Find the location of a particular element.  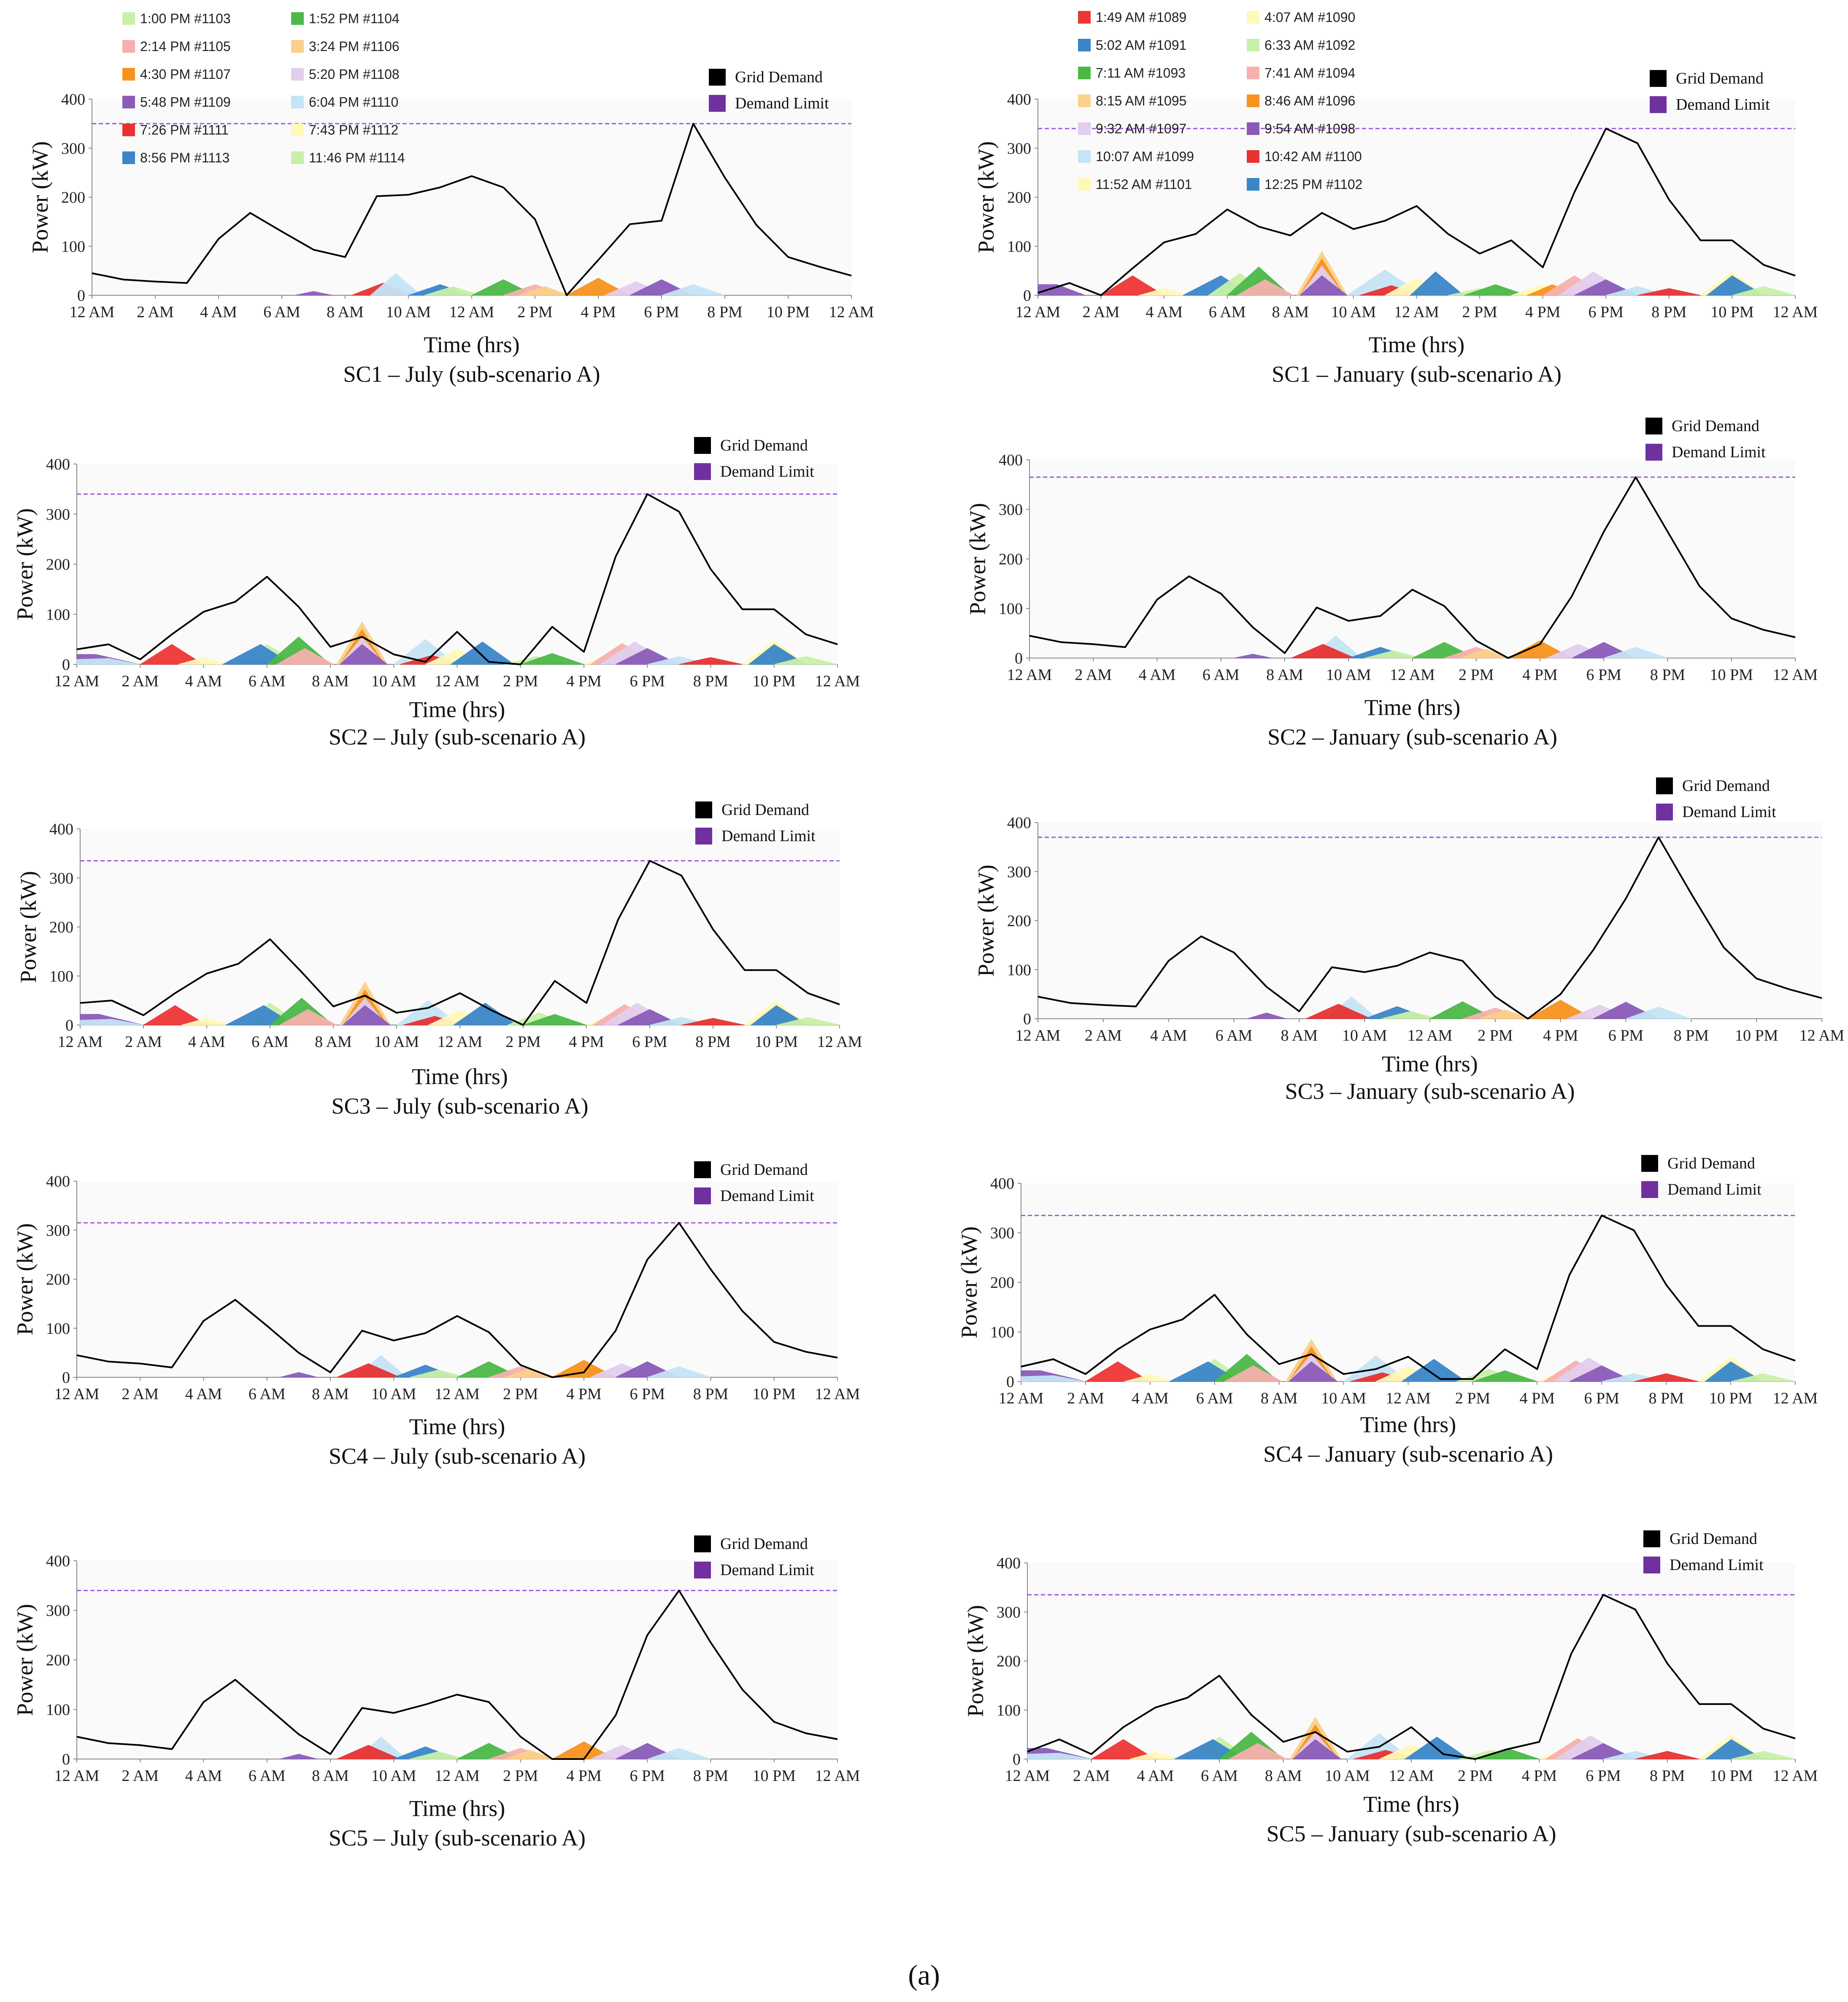

session-legend-label: 5:48 PM #1109 is located at coordinates (185, 102).